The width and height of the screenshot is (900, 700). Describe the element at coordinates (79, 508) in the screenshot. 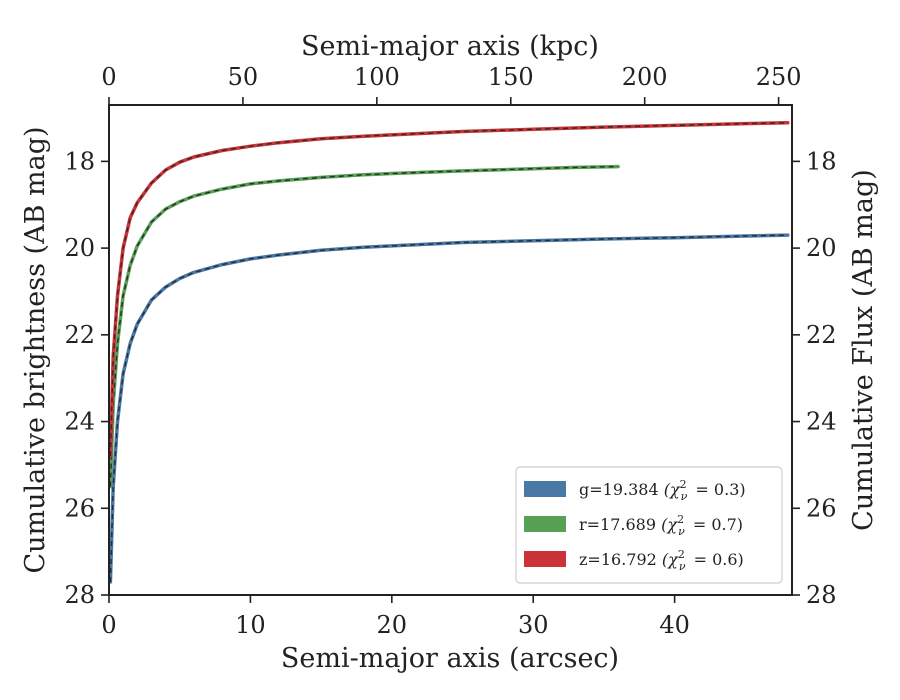

I see `y-tick-label: 26` at that location.